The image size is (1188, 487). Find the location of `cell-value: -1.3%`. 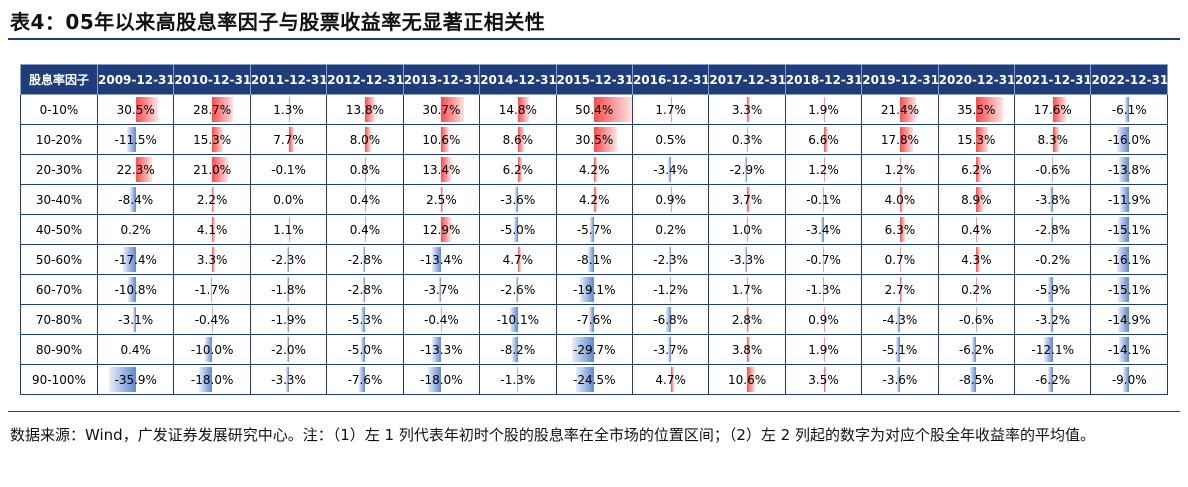

cell-value: -1.3% is located at coordinates (518, 379).